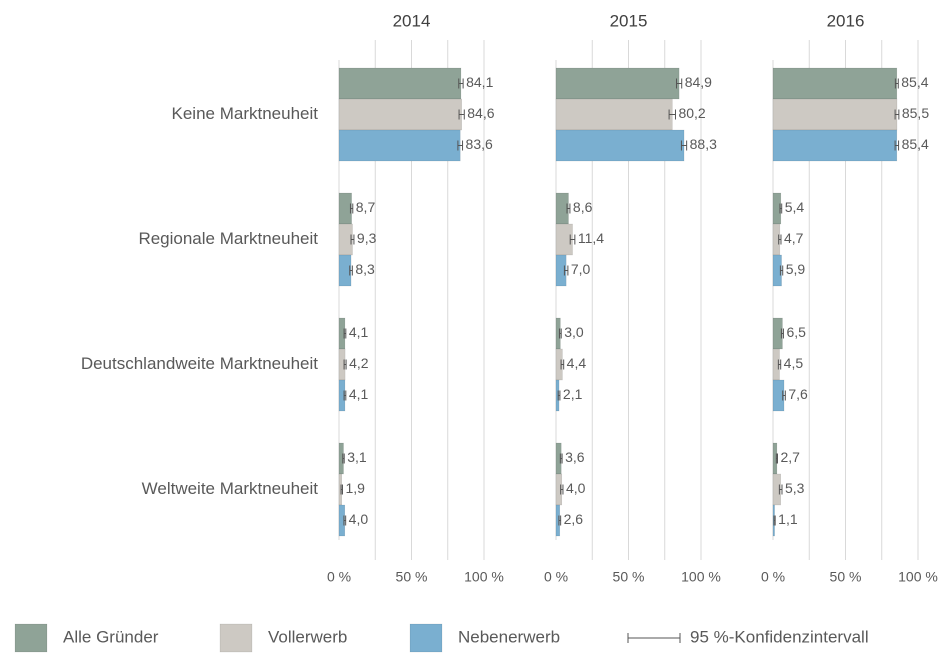  I want to click on value-label: 1,9, so click(355, 488).